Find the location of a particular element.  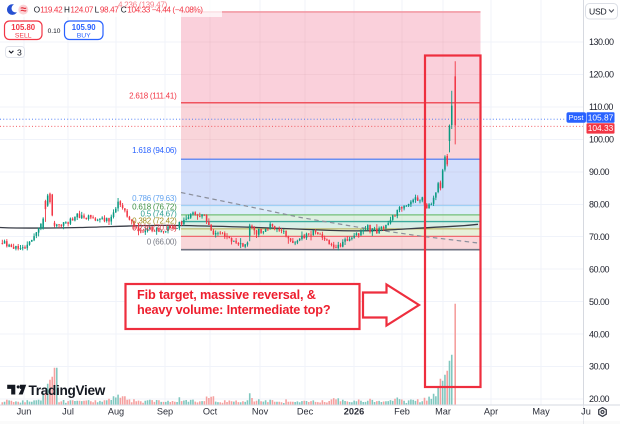

svg-text: Sep is located at coordinates (165, 412).